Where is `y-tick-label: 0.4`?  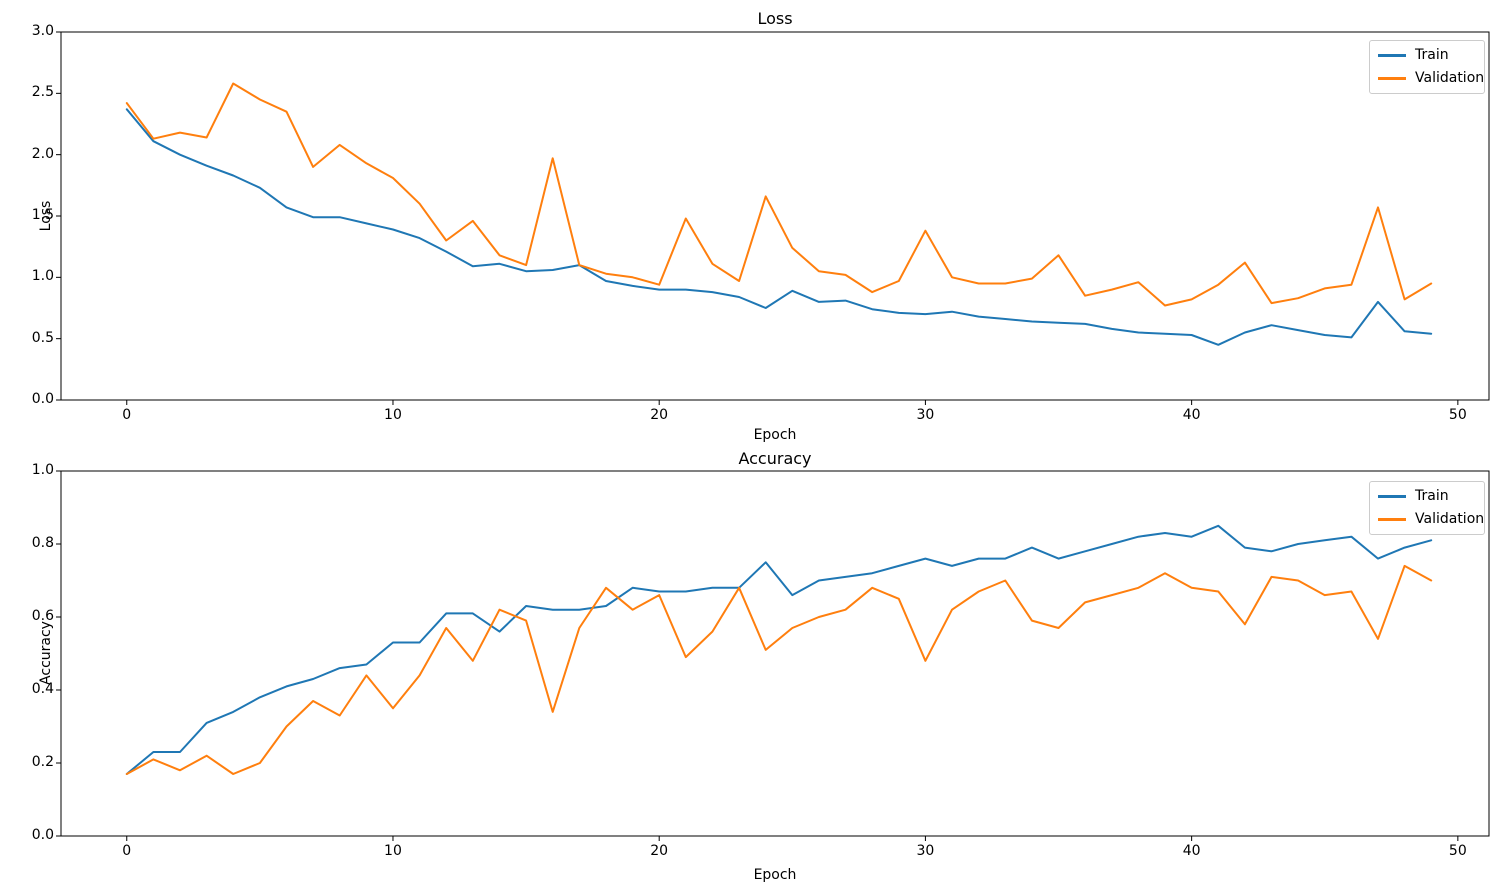 y-tick-label: 0.4 is located at coordinates (42, 689).